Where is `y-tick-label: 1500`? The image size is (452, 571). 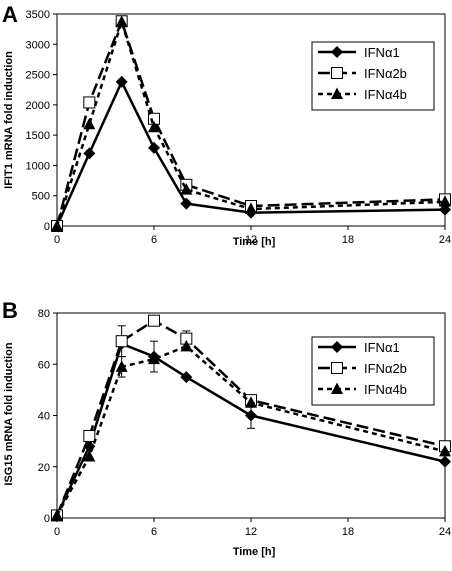 y-tick-label: 1500 is located at coordinates (38, 136).